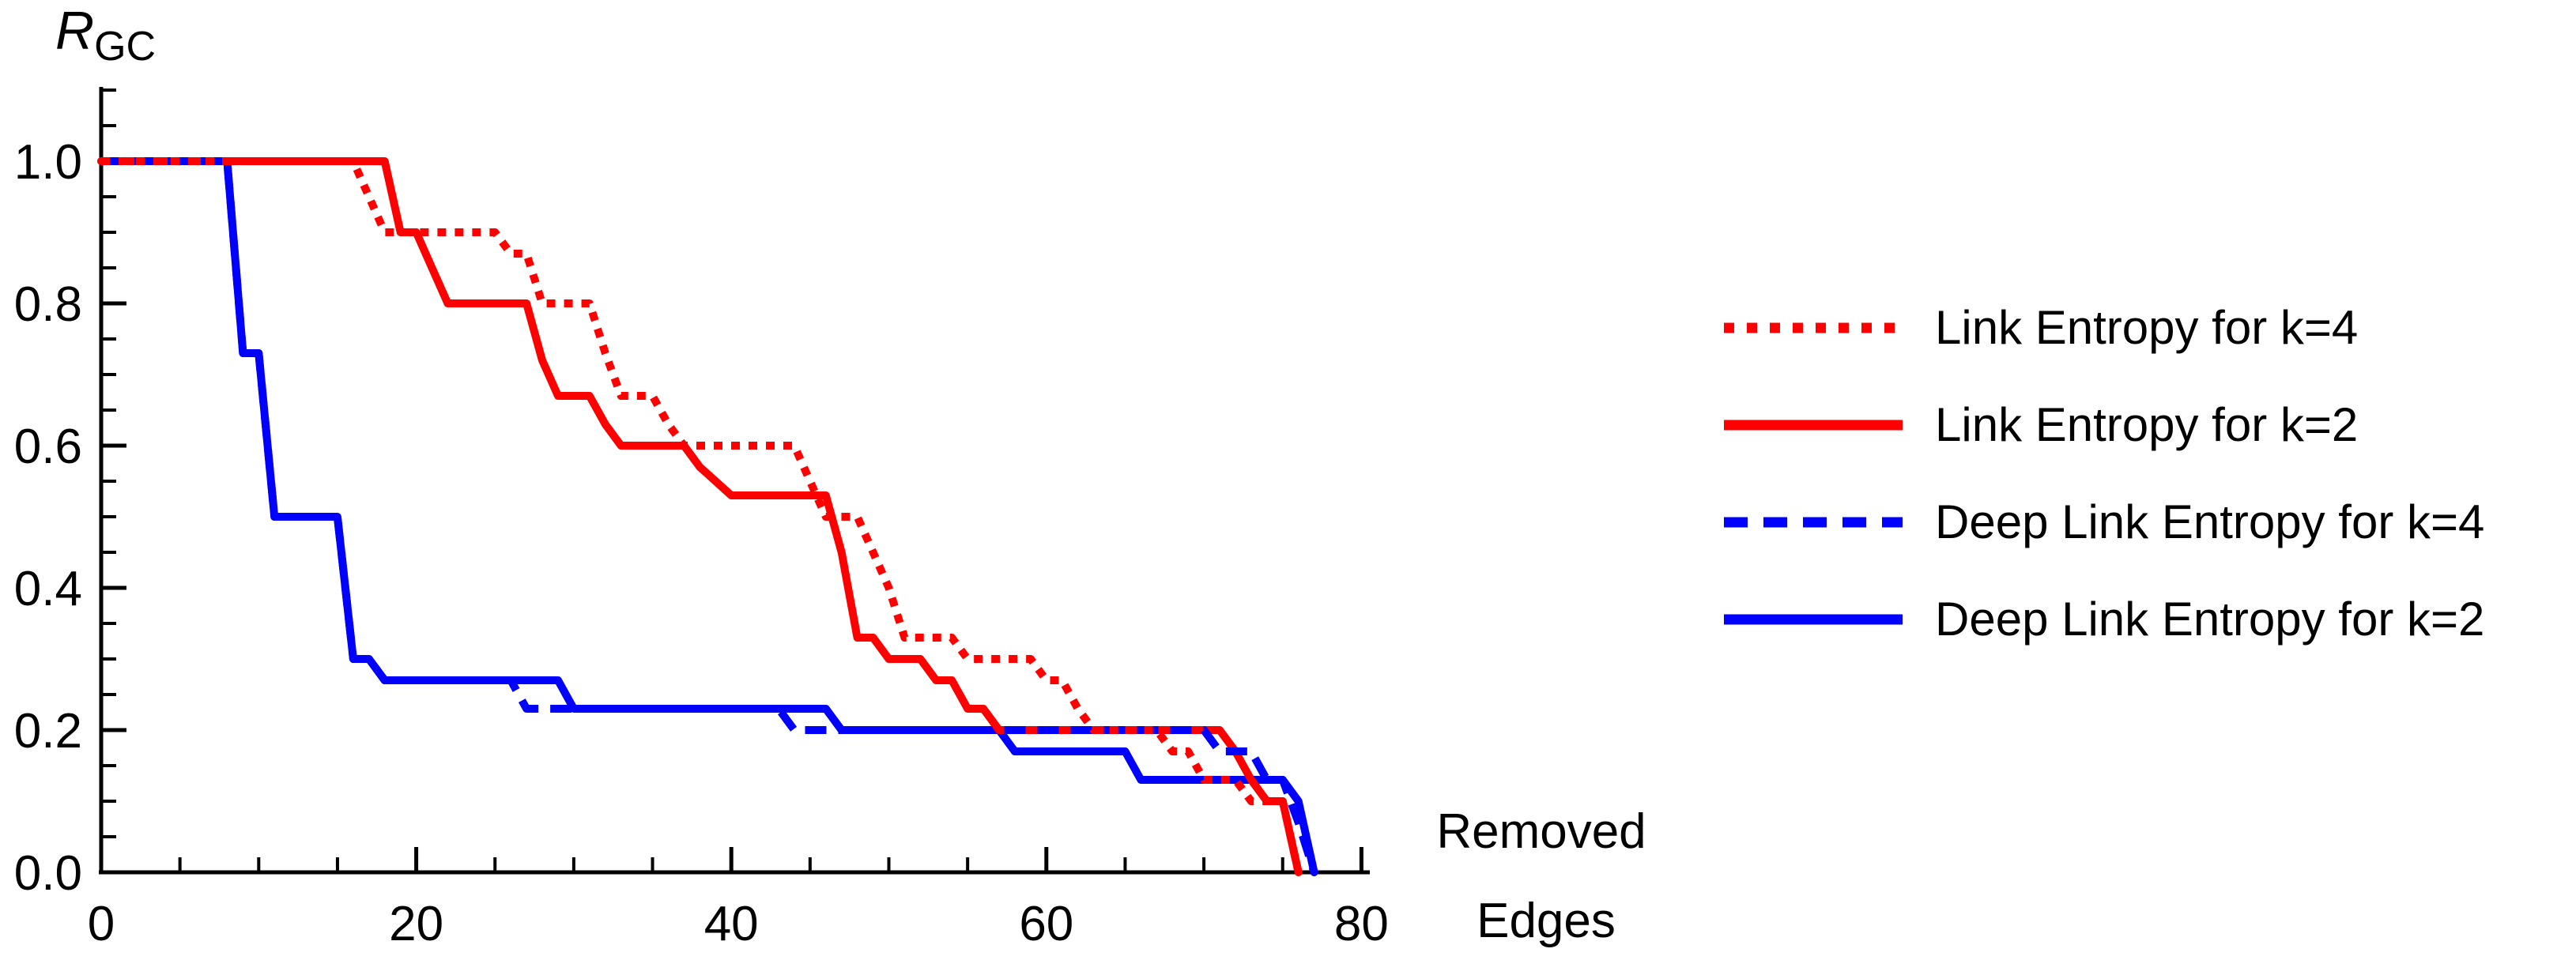  What do you see at coordinates (1813, 619) in the screenshot?
I see `legend-line-sample-solid-blue` at bounding box center [1813, 619].